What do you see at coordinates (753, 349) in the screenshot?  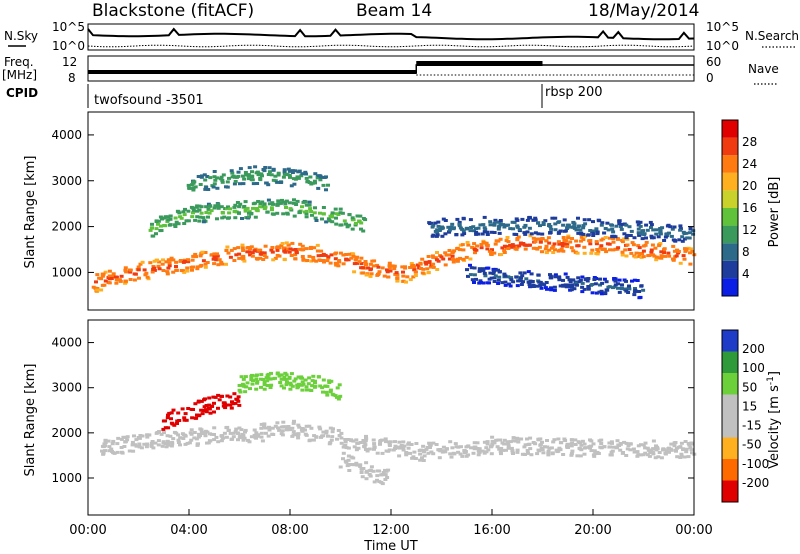 I see `velocity-colorbar-tick-label: 200` at bounding box center [753, 349].